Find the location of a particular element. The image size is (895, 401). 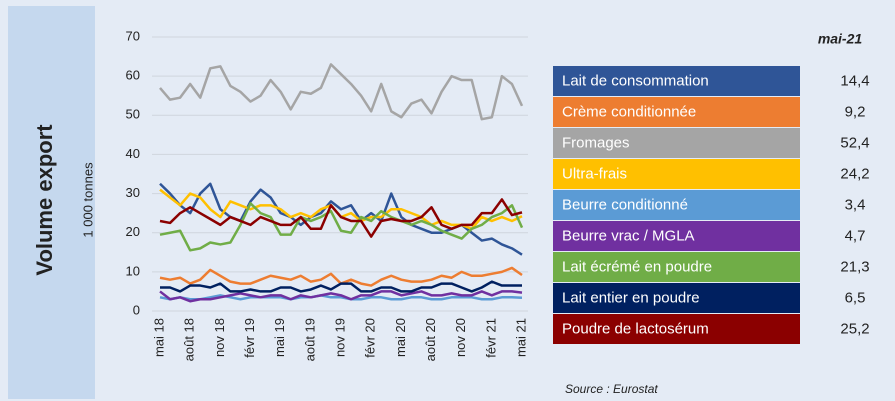

x-tick-label: nov 18 is located at coordinates (219, 337).